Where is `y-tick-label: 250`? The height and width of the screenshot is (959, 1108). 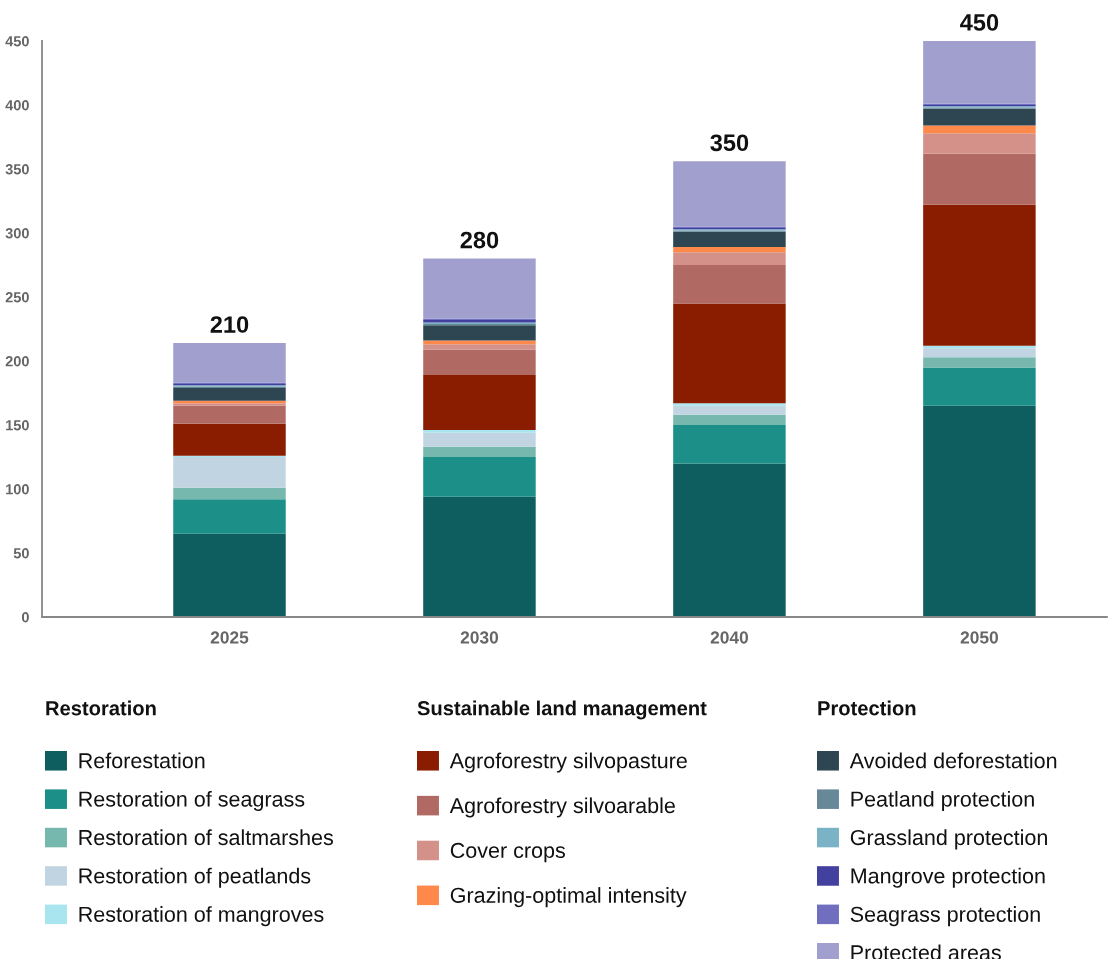
y-tick-label: 250 is located at coordinates (17, 297).